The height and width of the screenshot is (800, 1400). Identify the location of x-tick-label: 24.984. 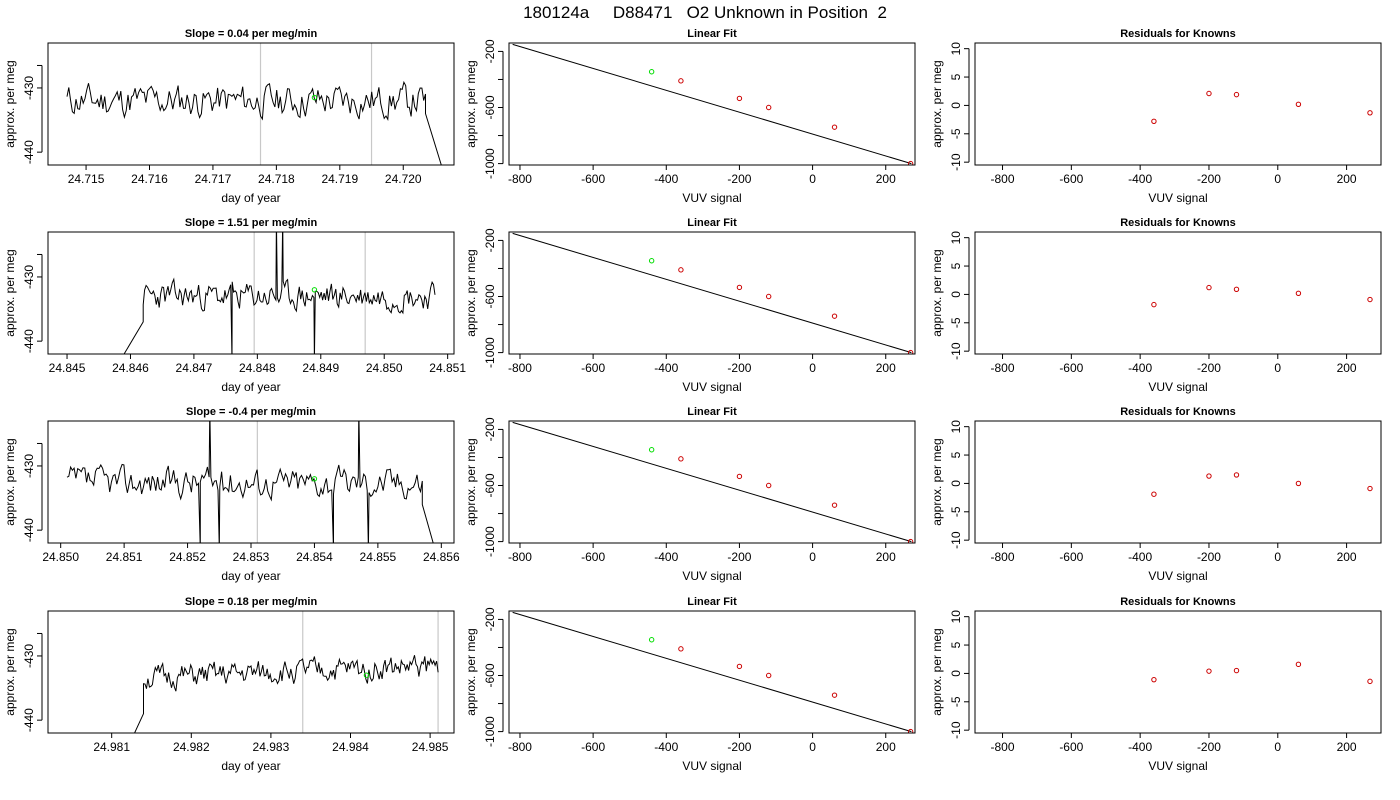
(350, 747).